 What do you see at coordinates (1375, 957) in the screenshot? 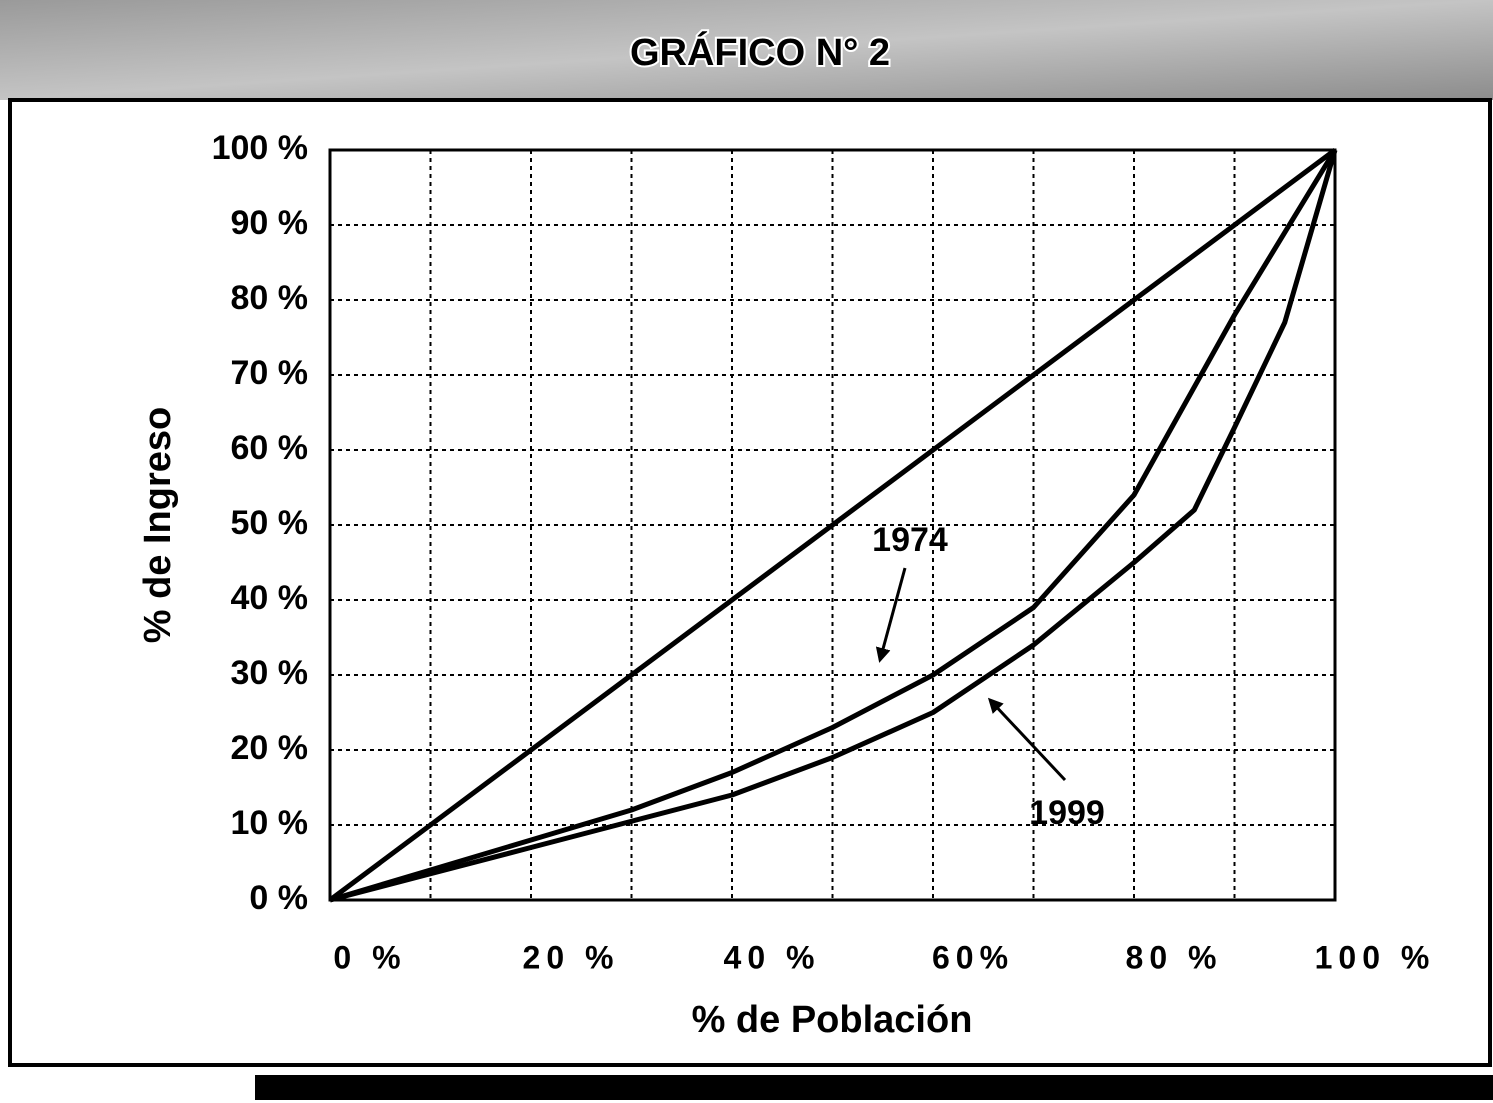
I see `x-tick-label: 100 %` at bounding box center [1375, 957].